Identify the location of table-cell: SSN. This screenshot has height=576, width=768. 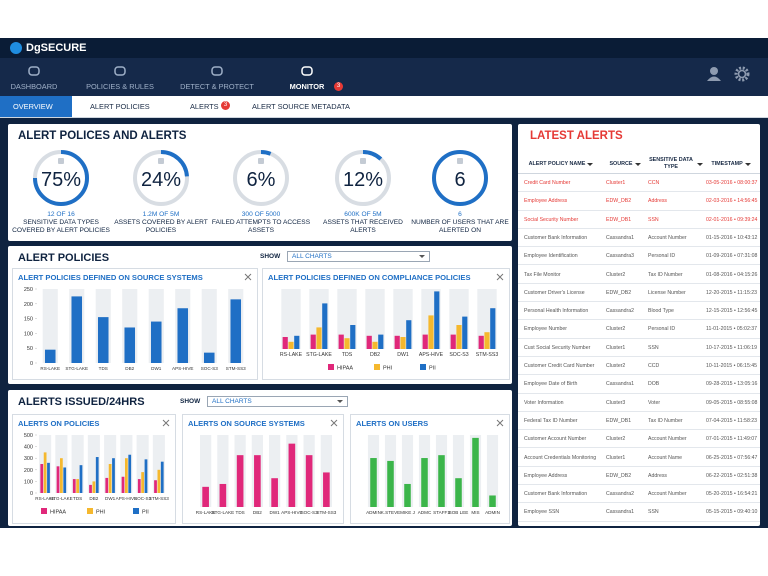
(653, 347).